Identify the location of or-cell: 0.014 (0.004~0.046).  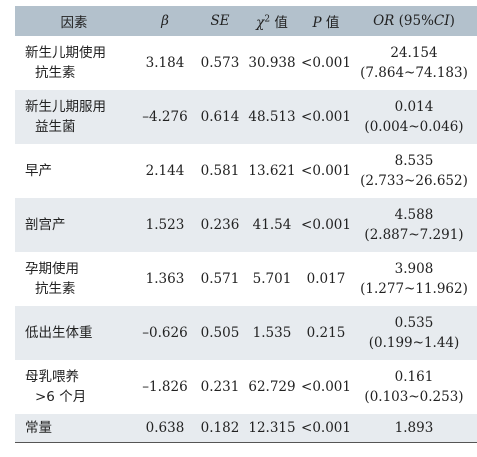
(414, 117).